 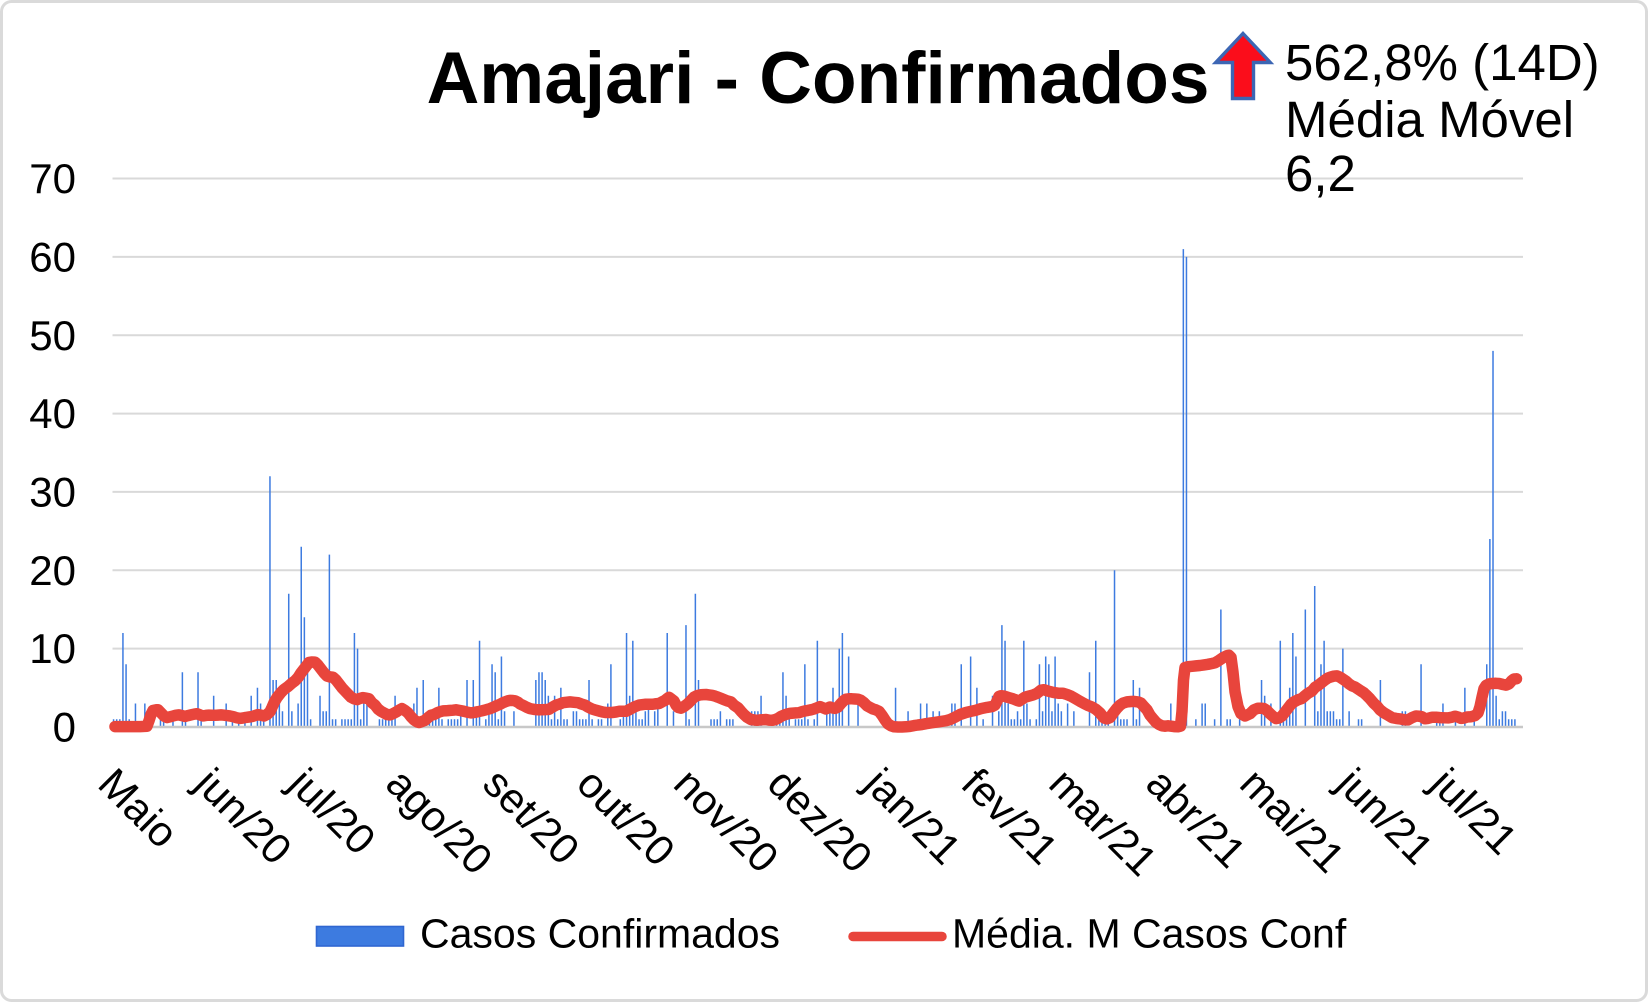 I want to click on svg-text: Média Móvel, so click(x=1429, y=119).